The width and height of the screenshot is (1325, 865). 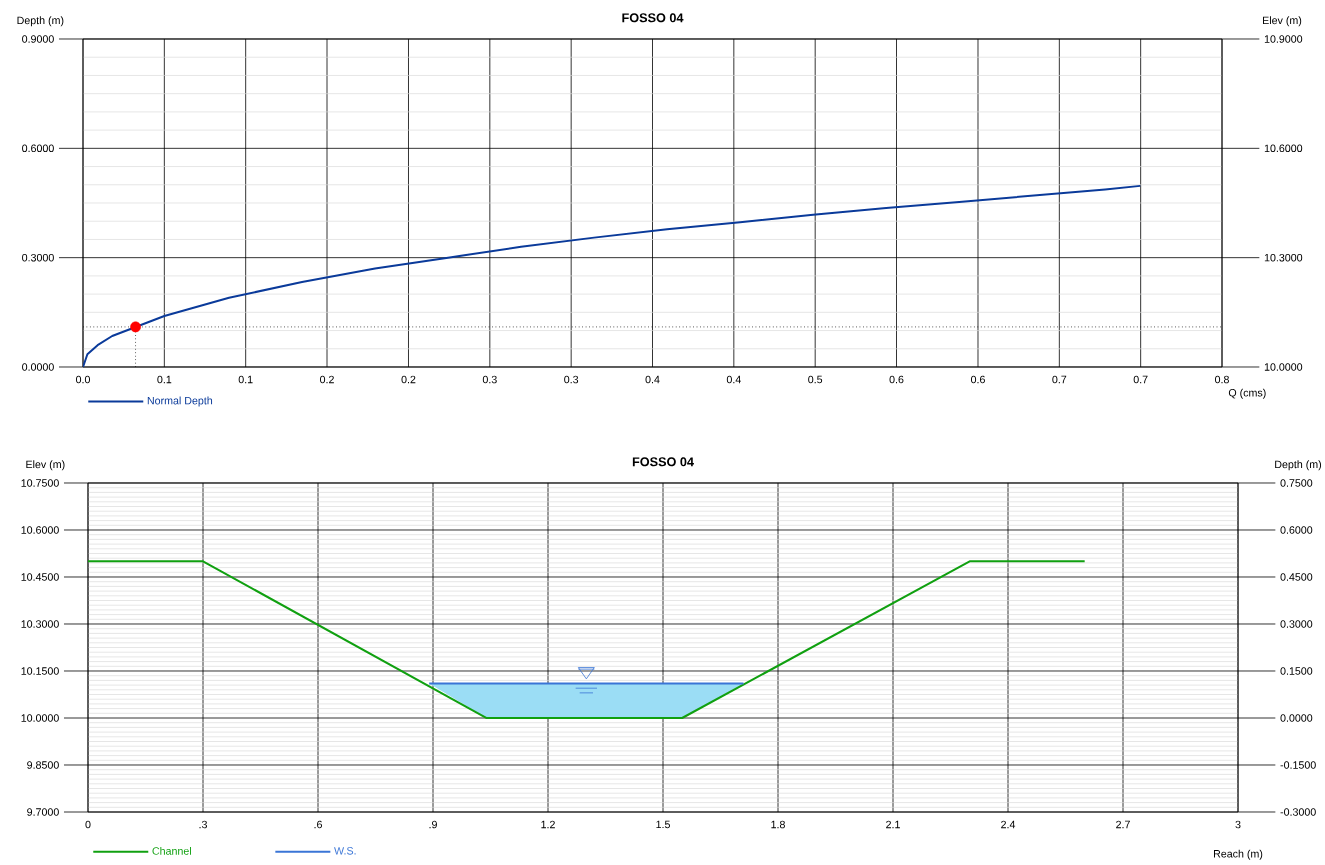 What do you see at coordinates (548, 824) in the screenshot?
I see `x-tick-label: 1.2` at bounding box center [548, 824].